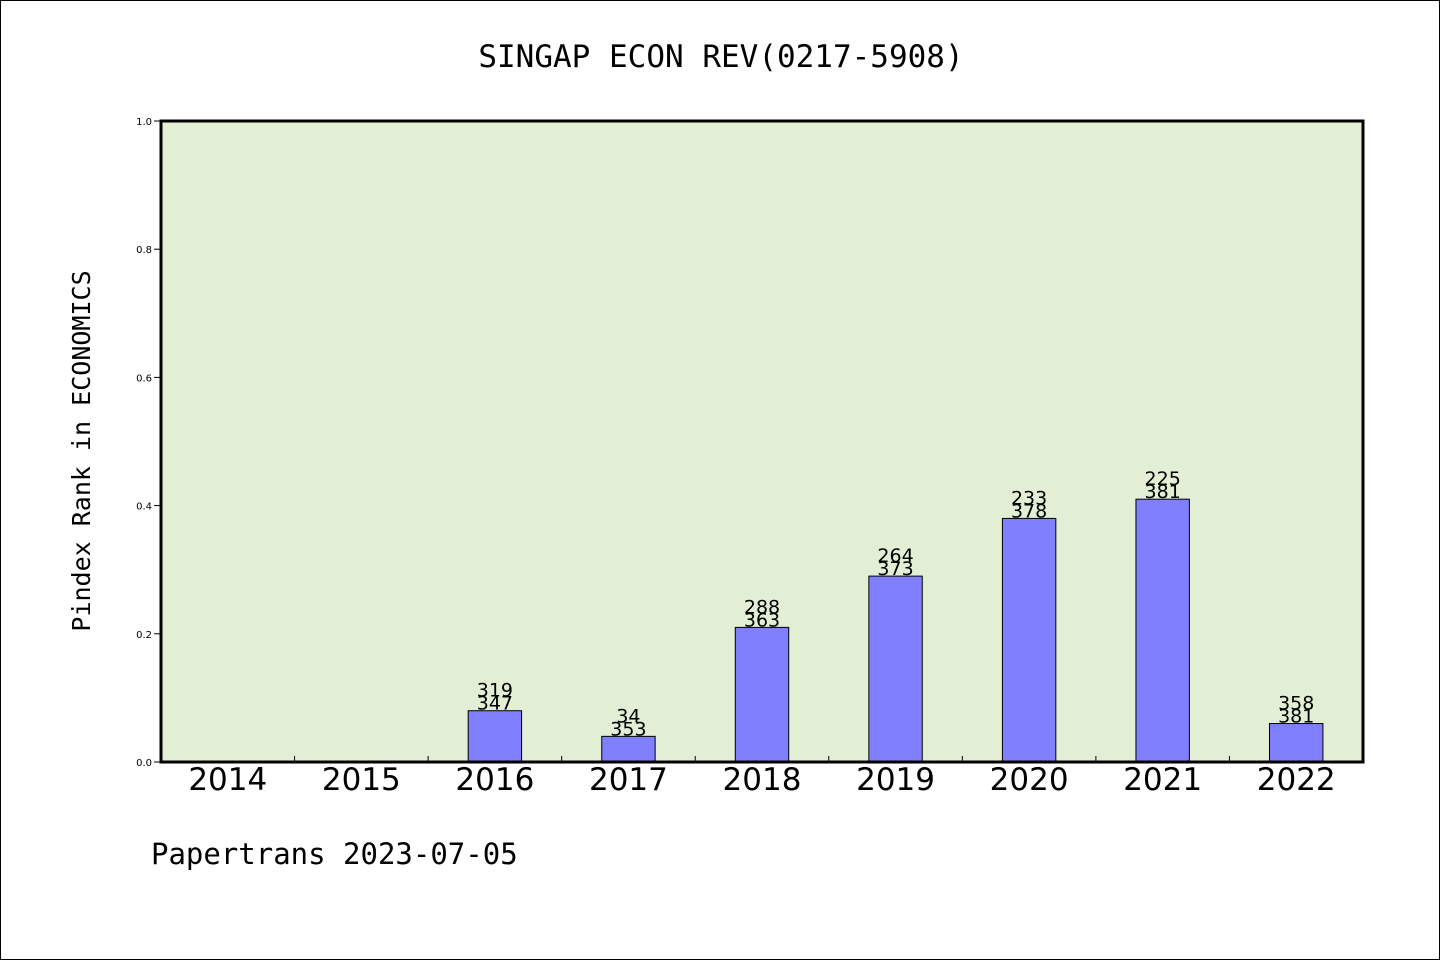  What do you see at coordinates (762, 620) in the screenshot?
I see `bar-label-bottom: 363` at bounding box center [762, 620].